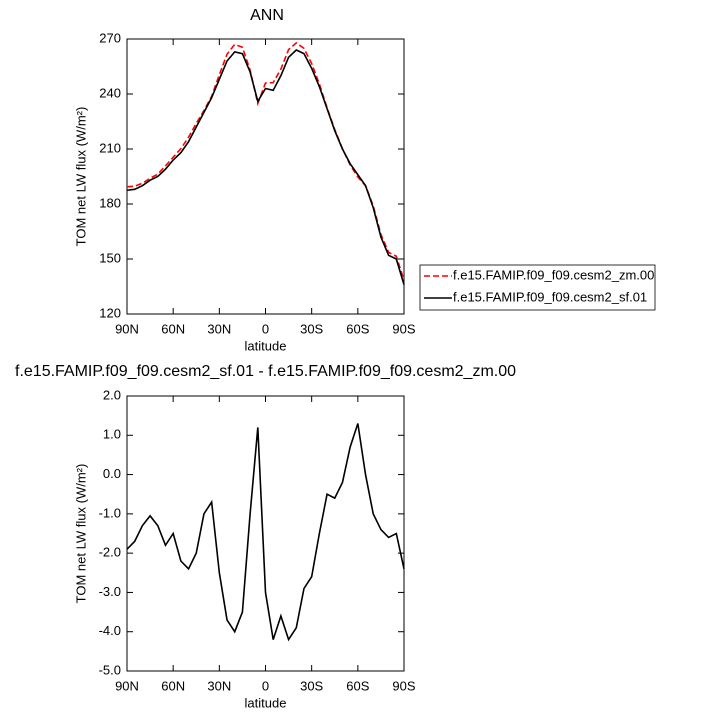 The image size is (702, 725). Describe the element at coordinates (110, 552) in the screenshot. I see `y-tick-label: -2.0` at that location.